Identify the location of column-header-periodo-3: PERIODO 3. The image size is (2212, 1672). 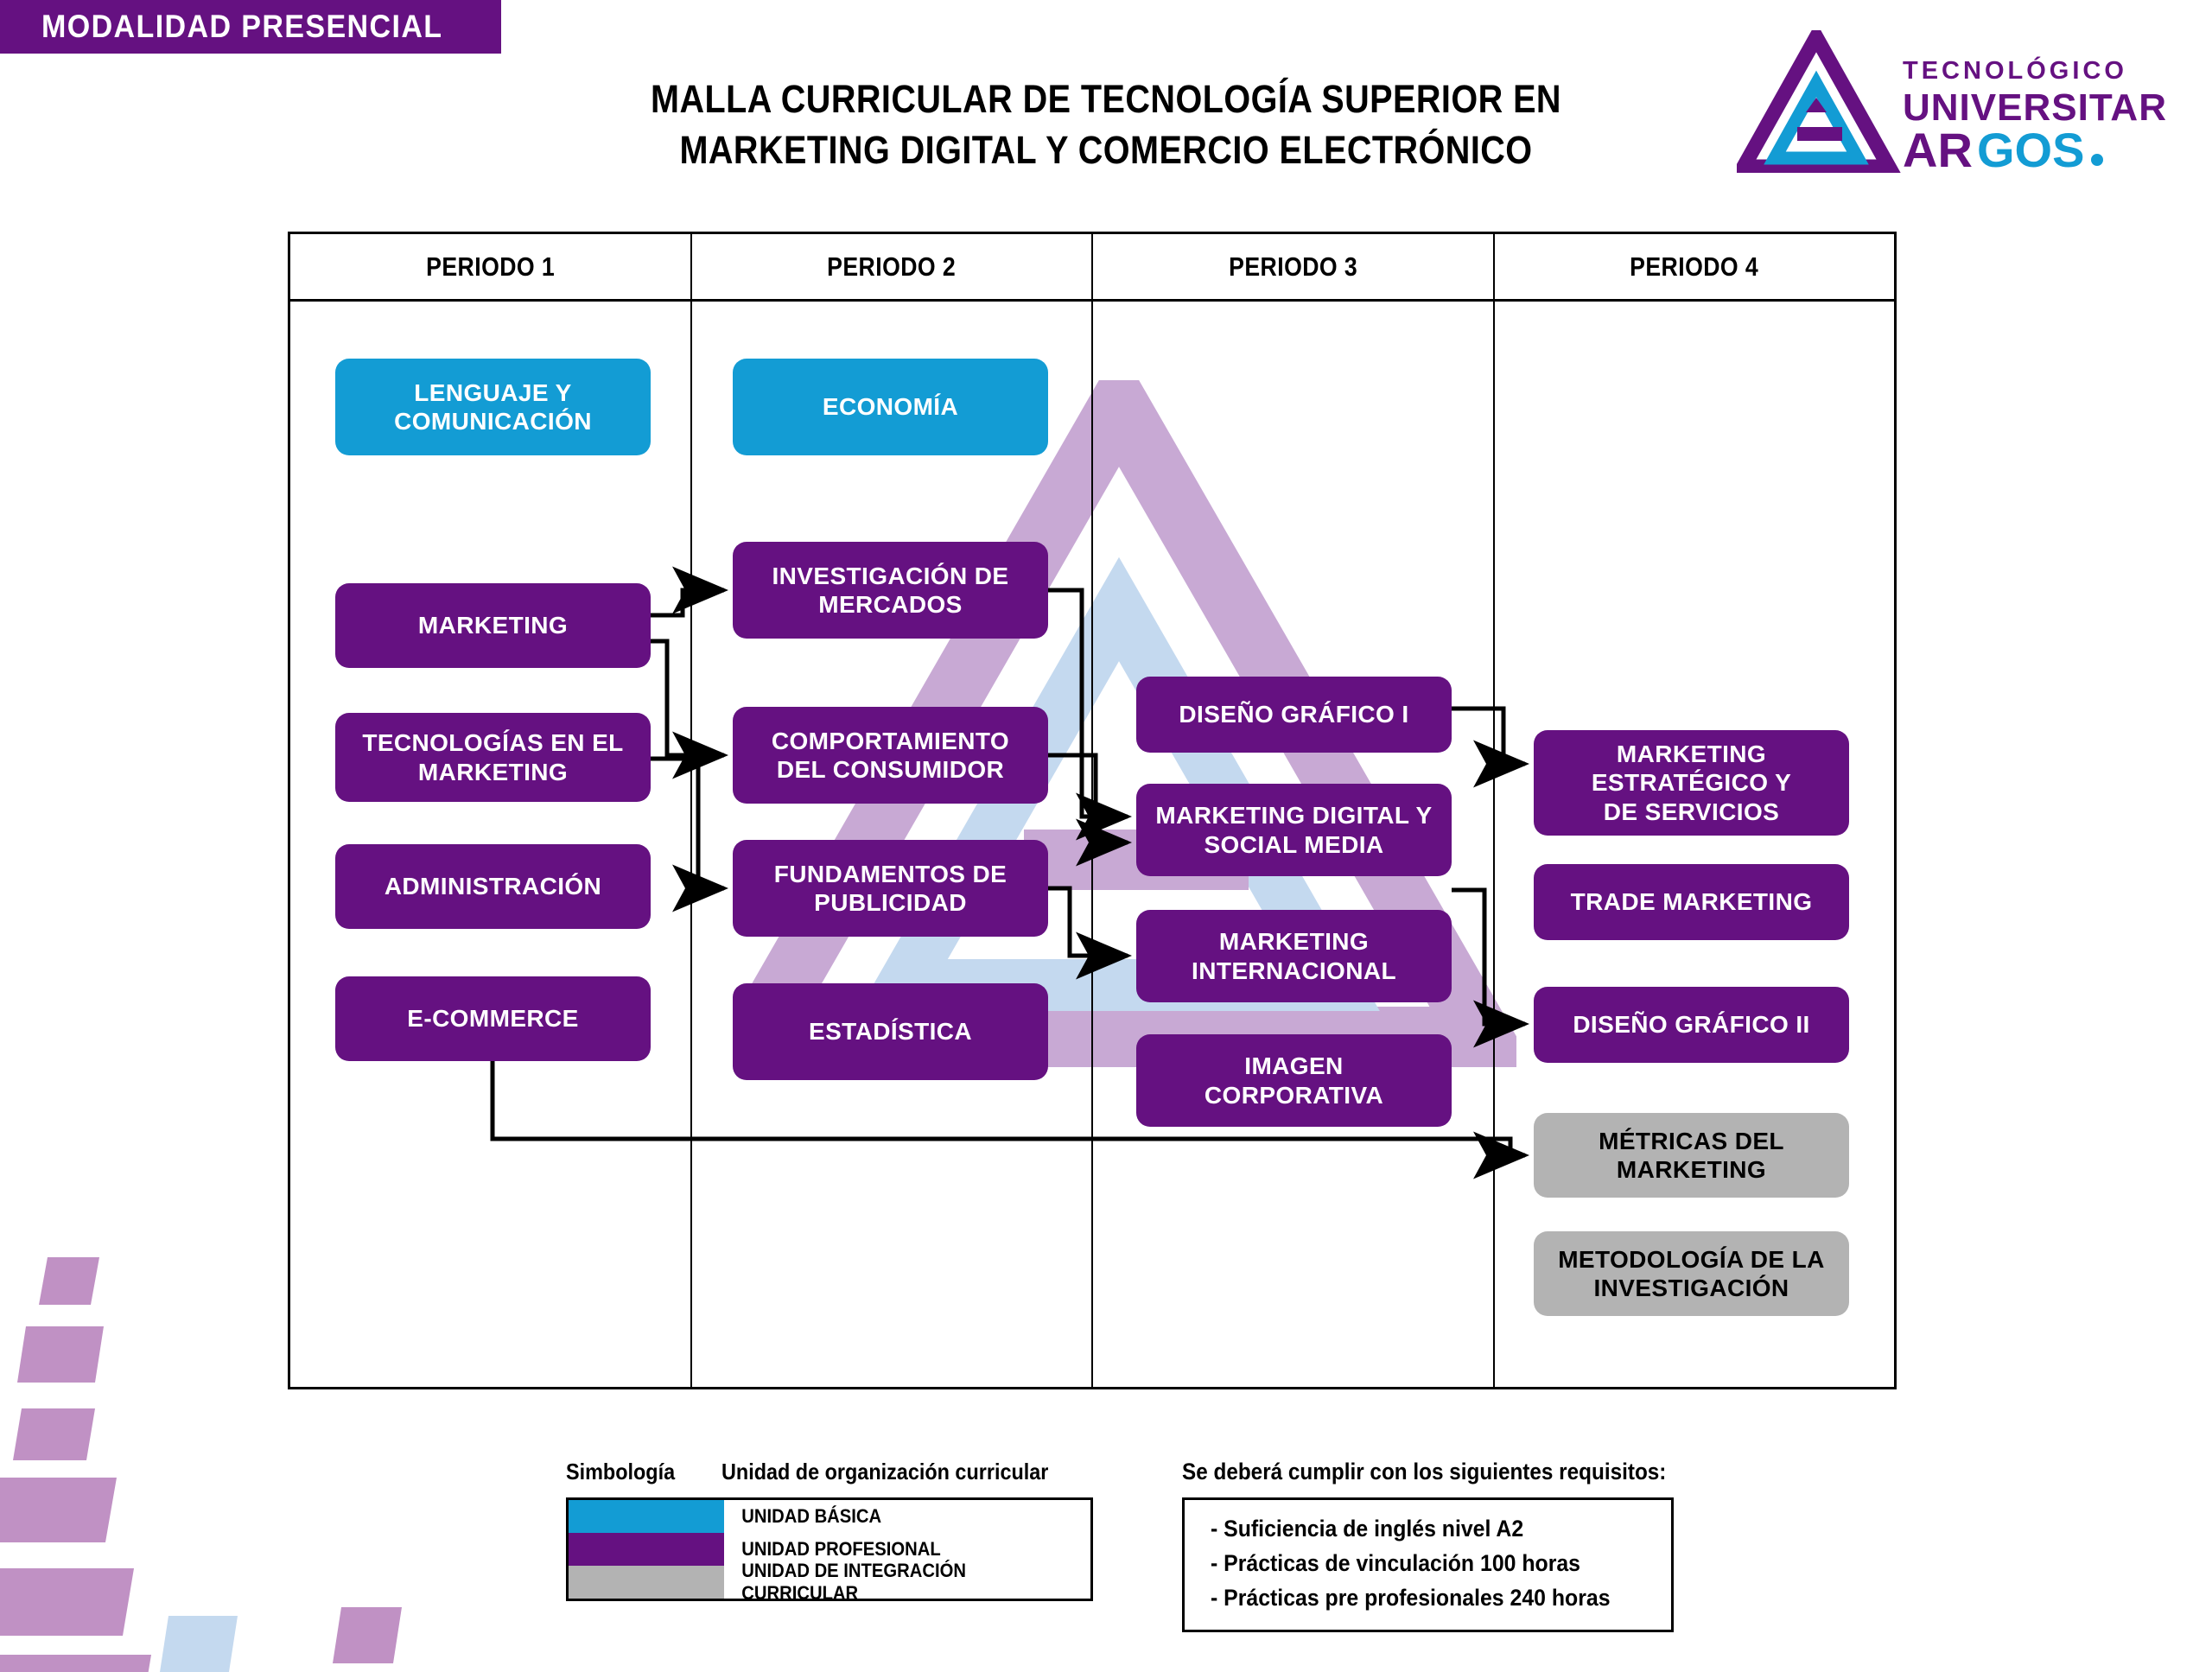
(1294, 266).